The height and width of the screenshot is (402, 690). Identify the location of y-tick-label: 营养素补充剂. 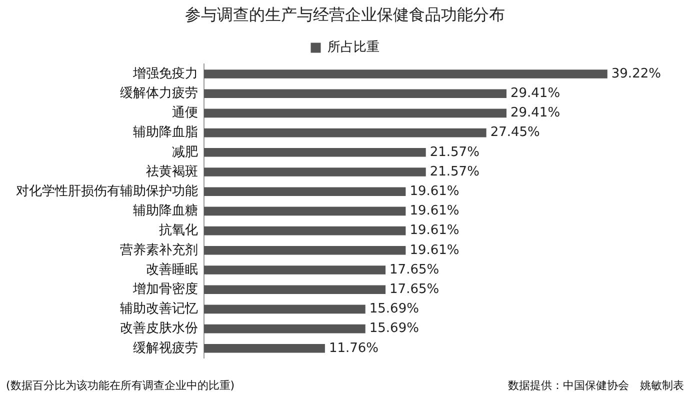
(159, 250).